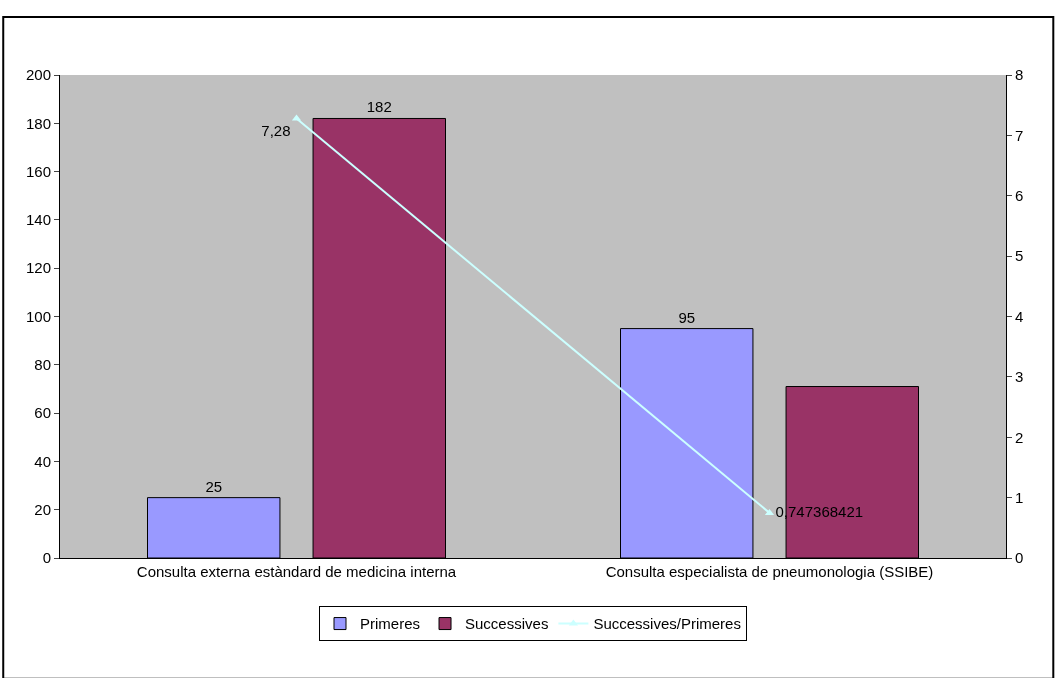  Describe the element at coordinates (667, 624) in the screenshot. I see `legend-label: Successives/Primeres` at that location.